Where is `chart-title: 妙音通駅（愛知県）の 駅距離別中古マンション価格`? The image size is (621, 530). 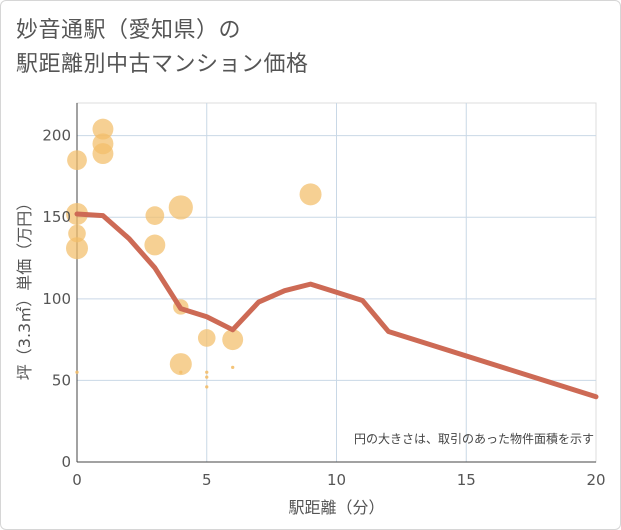 chart-title: 妙音通駅（愛知県）の 駅距離別中古マンション価格 is located at coordinates (311, 48).